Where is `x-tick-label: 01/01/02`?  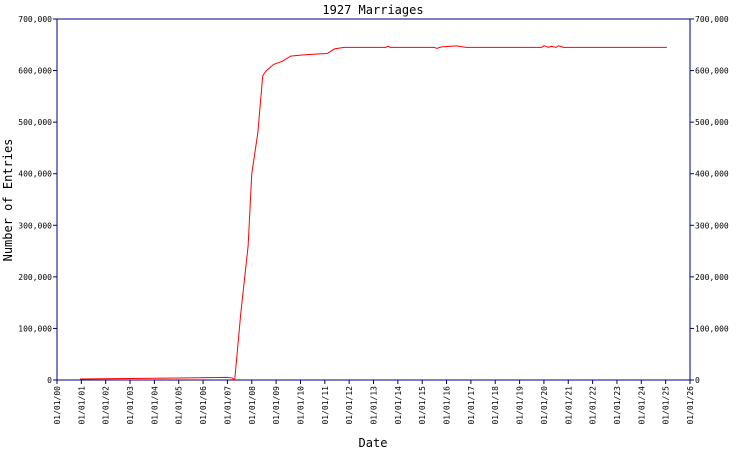 x-tick-label: 01/01/02 is located at coordinates (106, 405).